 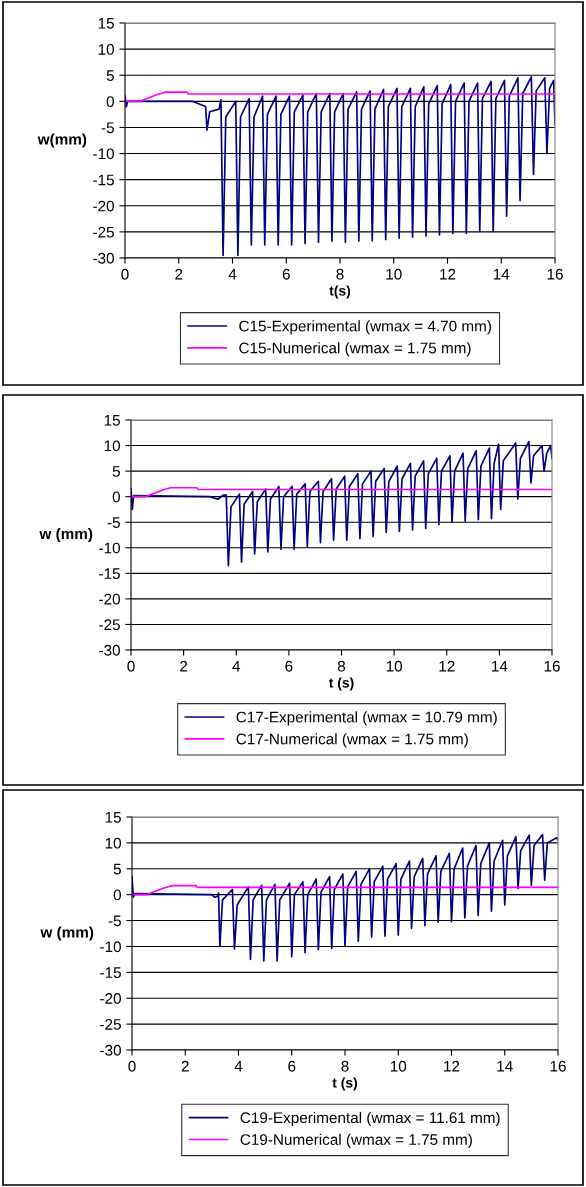 I want to click on x-axis-title: t(s), so click(x=340, y=292).